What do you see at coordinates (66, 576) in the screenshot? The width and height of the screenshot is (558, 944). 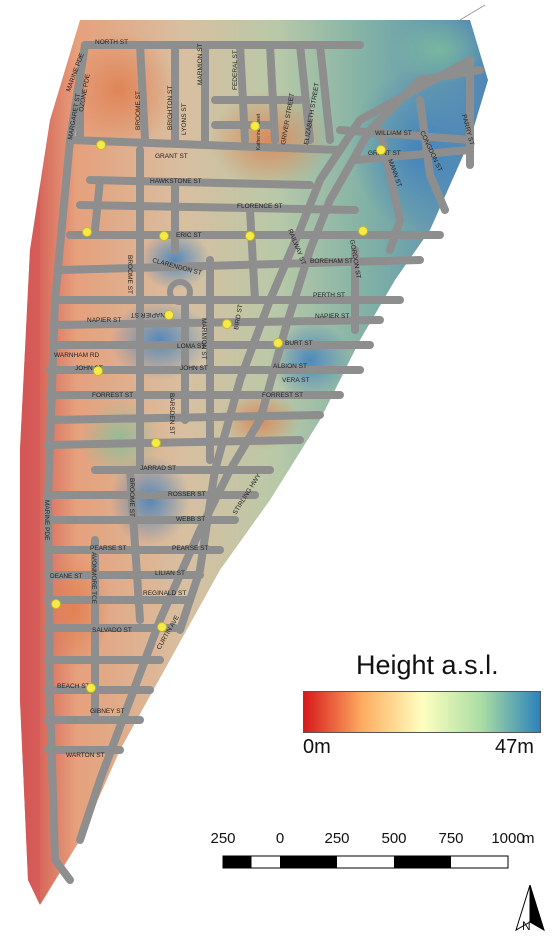 I see `street-label: DEANE ST` at bounding box center [66, 576].